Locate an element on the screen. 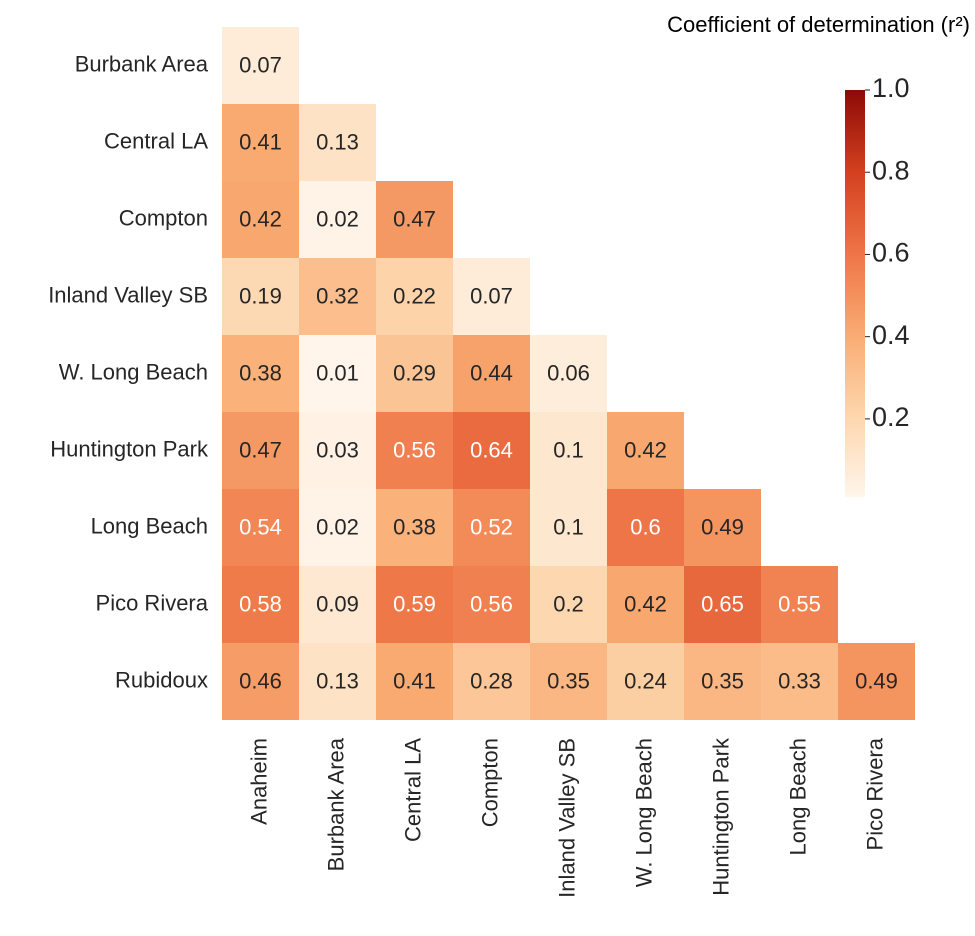 The width and height of the screenshot is (975, 936). colorbar-tick-label: 0.8 is located at coordinates (891, 170).